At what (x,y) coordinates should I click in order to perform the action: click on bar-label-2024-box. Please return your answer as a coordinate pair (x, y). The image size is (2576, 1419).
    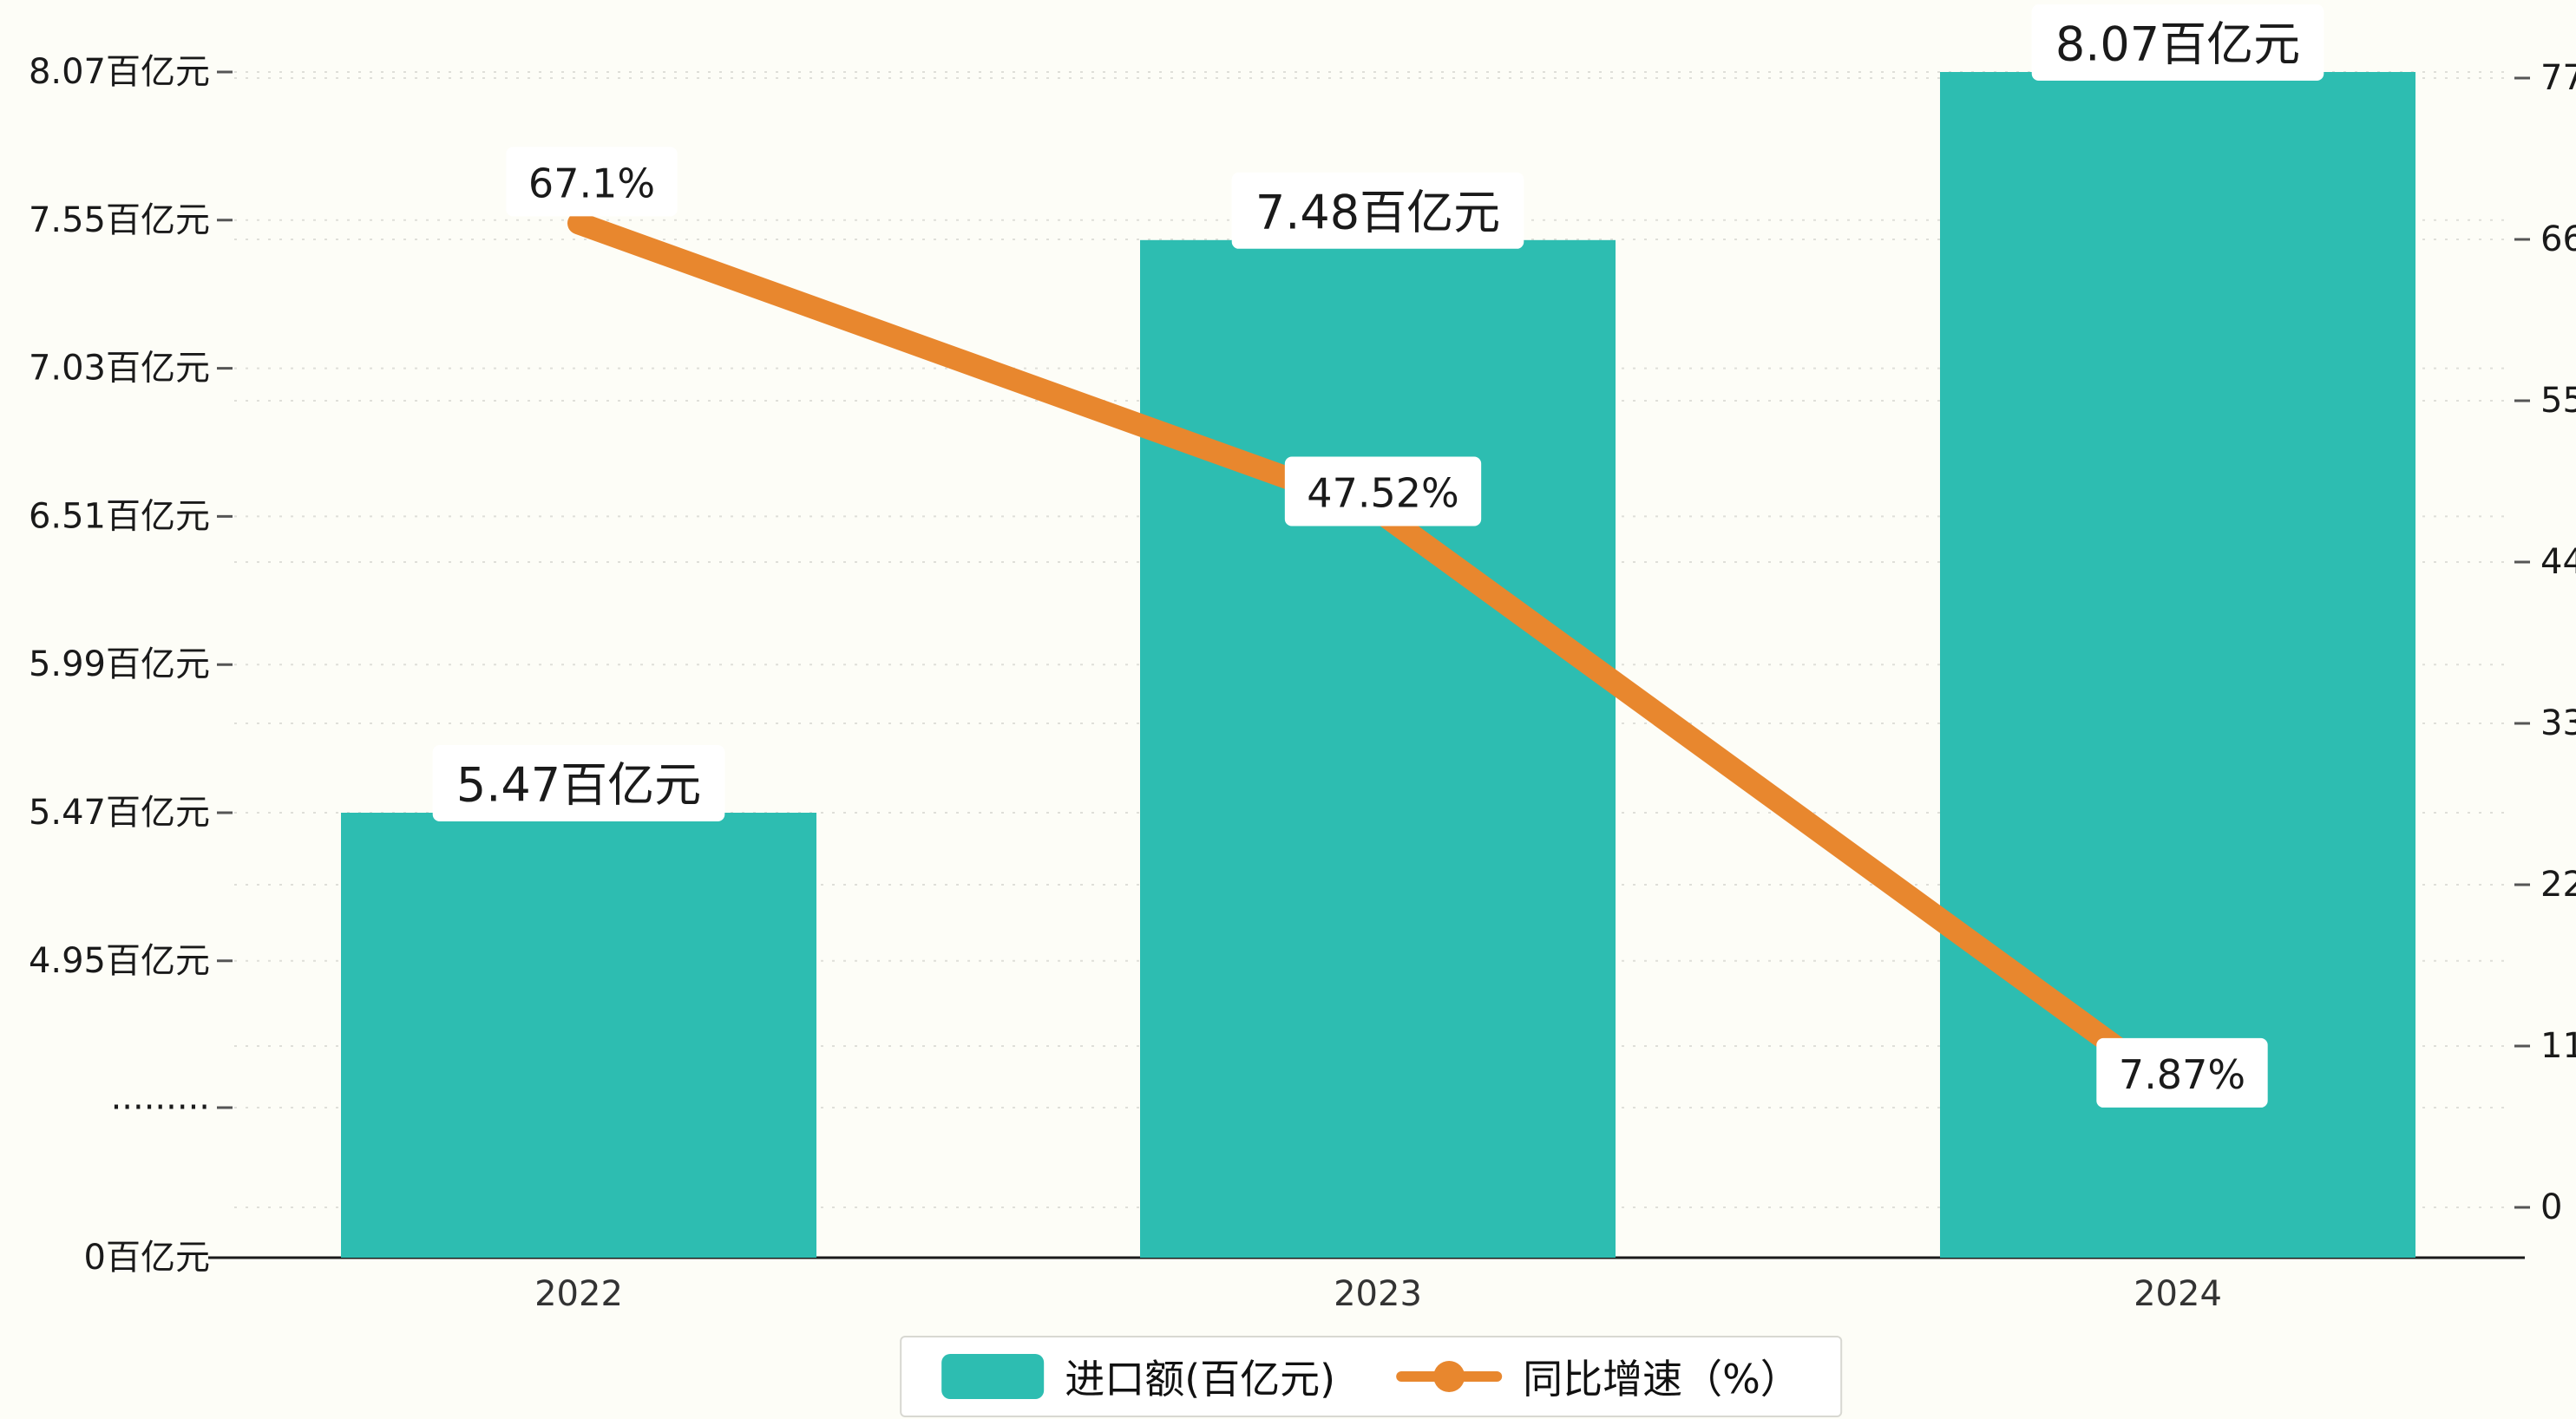
    Looking at the image, I should click on (2177, 43).